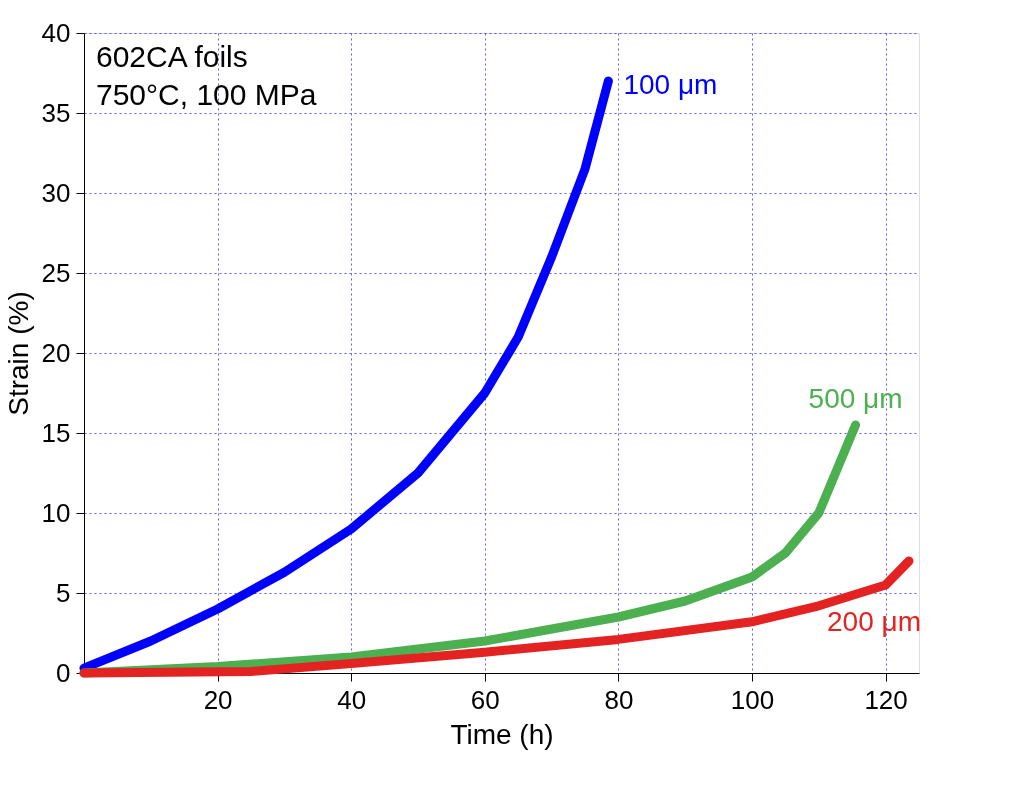 The width and height of the screenshot is (1012, 795). What do you see at coordinates (63, 672) in the screenshot?
I see `y-tick-label: 0` at bounding box center [63, 672].